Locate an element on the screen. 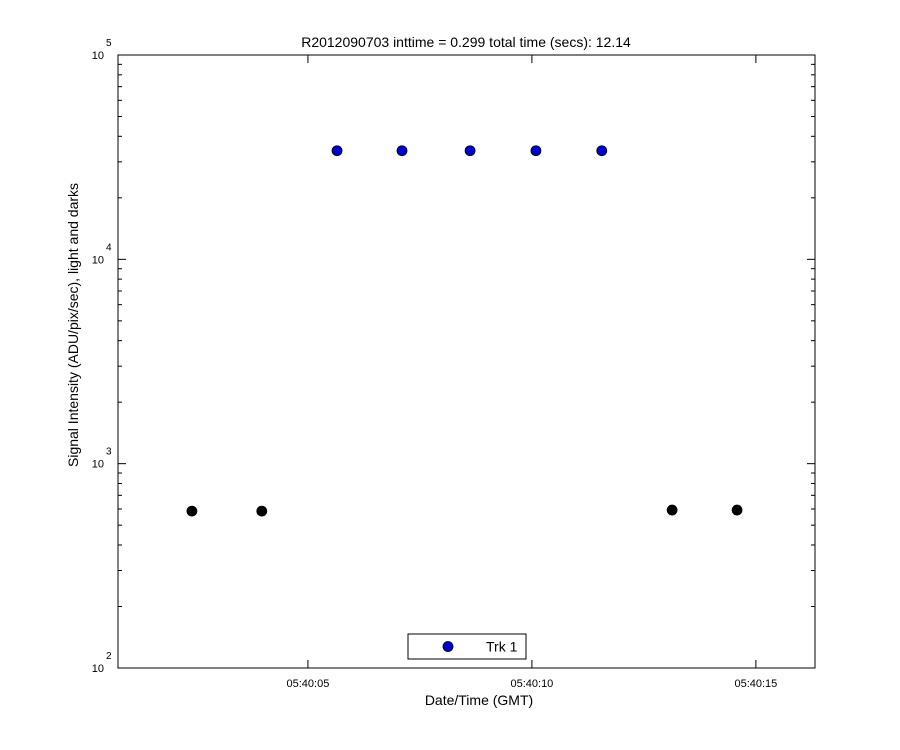 The height and width of the screenshot is (750, 900). legend-marker is located at coordinates (448, 646).